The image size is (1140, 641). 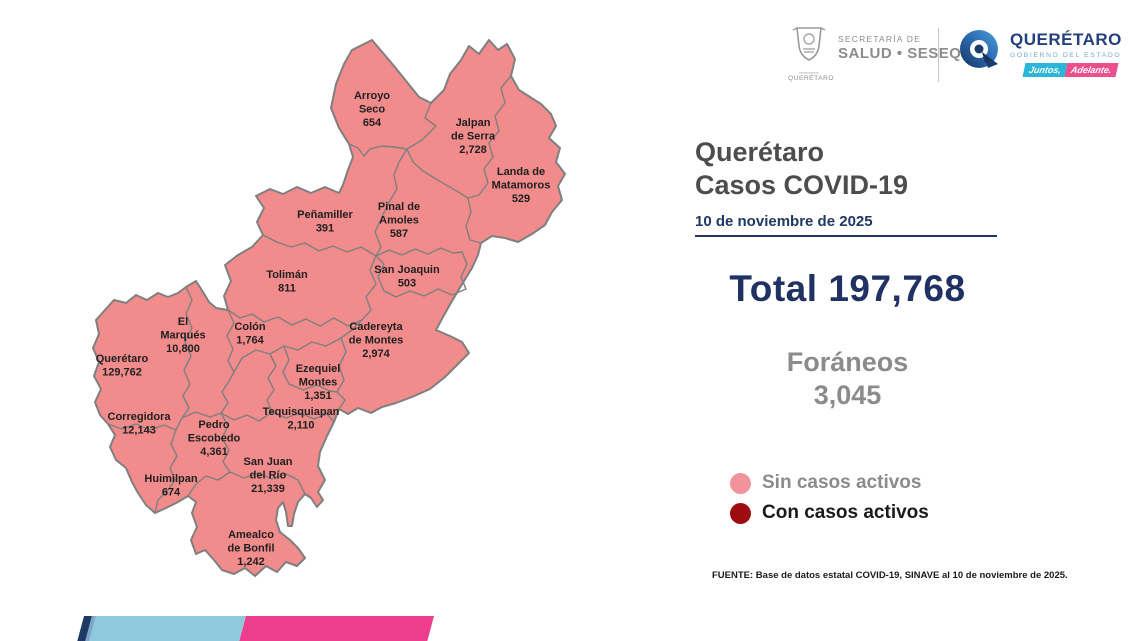 I want to click on legend-label: Con casos activos, so click(x=845, y=512).